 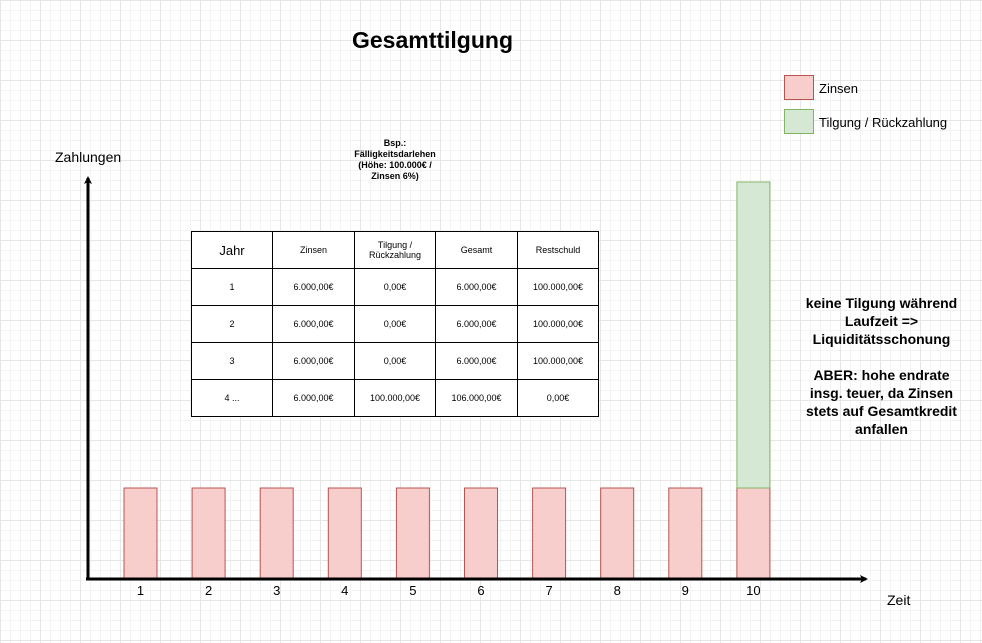 I want to click on x-tick-label: 3, so click(x=277, y=590).